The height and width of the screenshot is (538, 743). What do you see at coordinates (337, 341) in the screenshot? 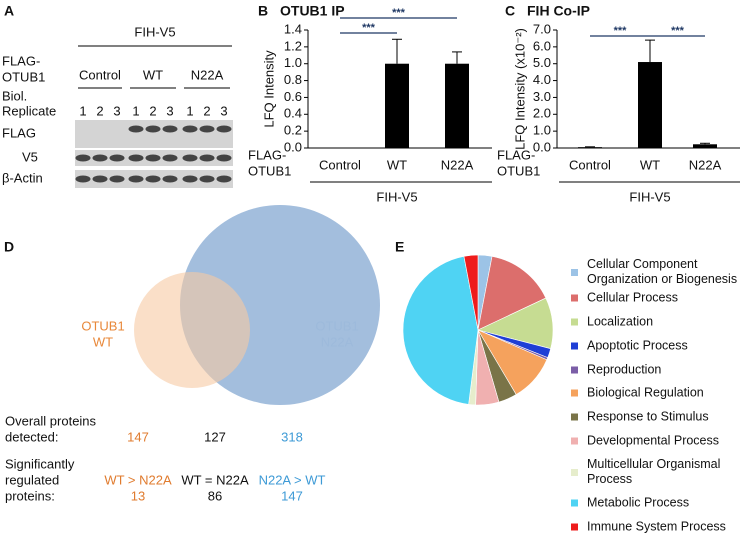
I see `venn-label: N22A` at bounding box center [337, 341].